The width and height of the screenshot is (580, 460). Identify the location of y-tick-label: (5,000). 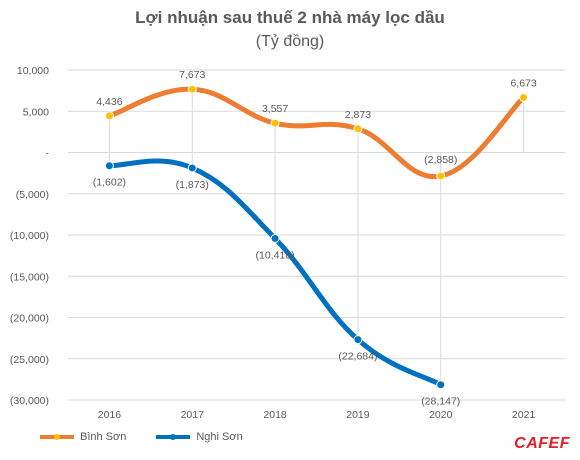
(32, 195).